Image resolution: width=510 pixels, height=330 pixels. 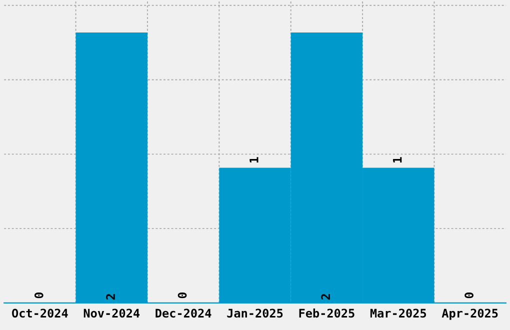 What do you see at coordinates (326, 313) in the screenshot?
I see `x-tick-label: Feb-2025` at bounding box center [326, 313].